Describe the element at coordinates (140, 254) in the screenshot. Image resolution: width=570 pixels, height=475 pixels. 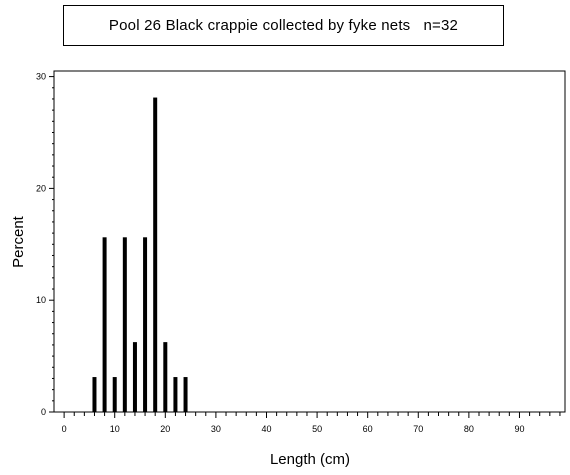
I see `bars-group` at that location.